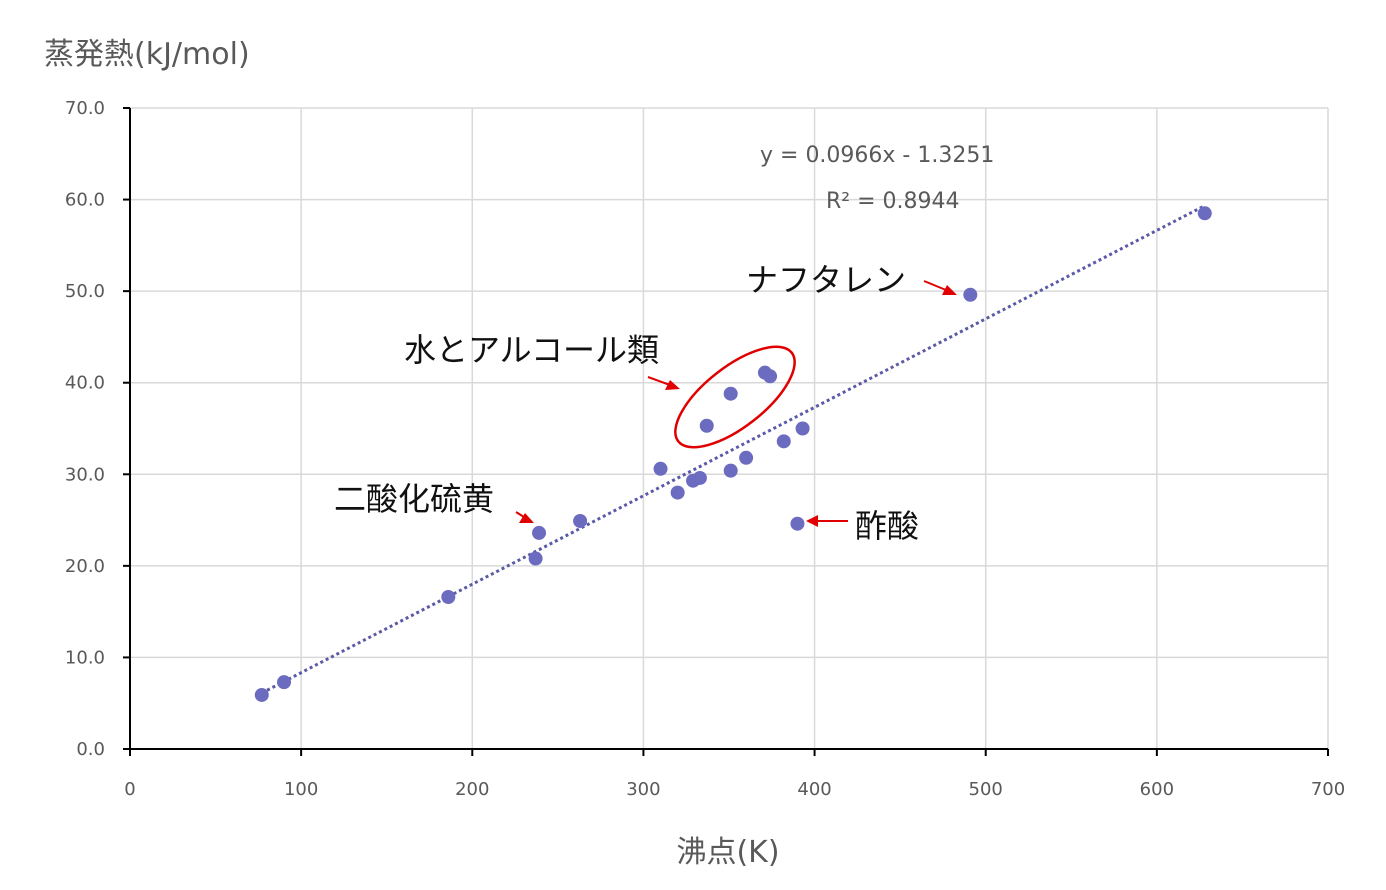 This screenshot has width=1386, height=890. What do you see at coordinates (727, 852) in the screenshot?
I see `x-axis-title: 沸点(K)` at bounding box center [727, 852].